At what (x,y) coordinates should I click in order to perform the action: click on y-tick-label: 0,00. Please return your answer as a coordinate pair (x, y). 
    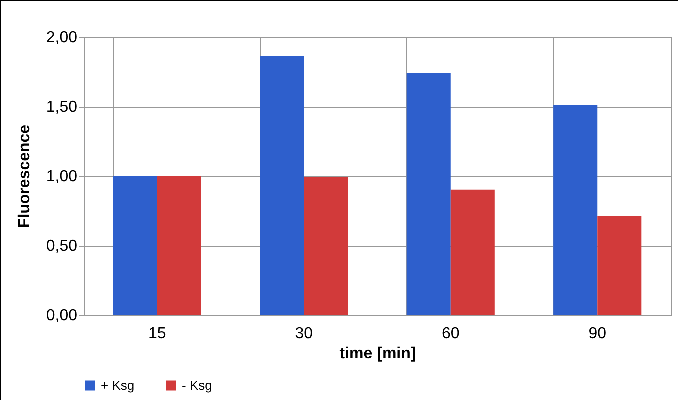
    Looking at the image, I should click on (62, 316).